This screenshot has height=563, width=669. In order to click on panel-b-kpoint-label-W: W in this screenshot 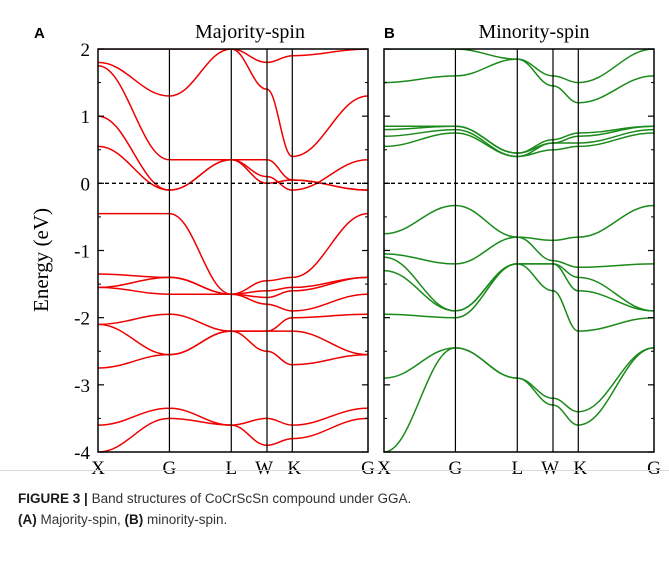, I will do `click(550, 468)`.